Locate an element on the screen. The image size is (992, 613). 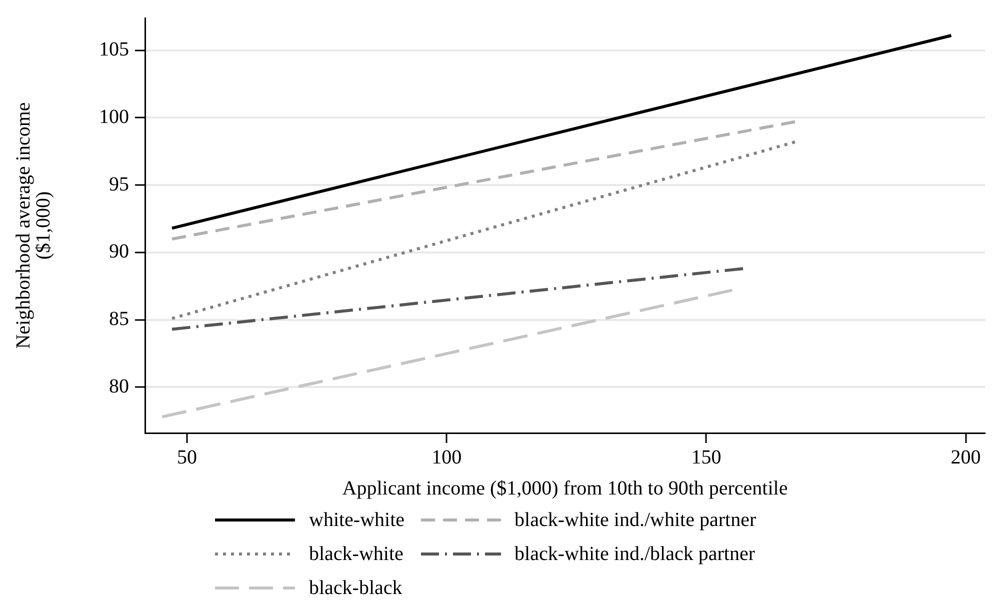
legend-label: black-black is located at coordinates (355, 588).